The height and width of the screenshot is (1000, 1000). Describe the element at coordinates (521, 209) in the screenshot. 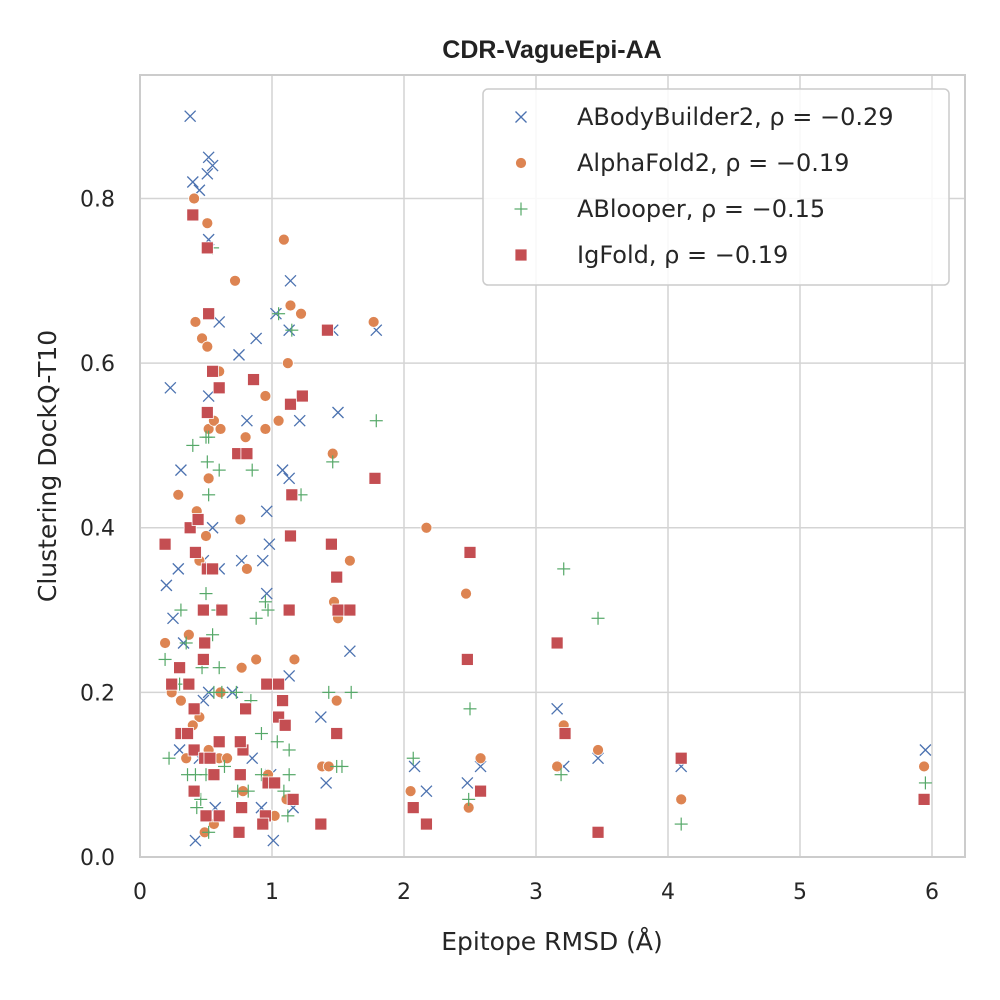

I see `legend-marker-ablooper` at that location.